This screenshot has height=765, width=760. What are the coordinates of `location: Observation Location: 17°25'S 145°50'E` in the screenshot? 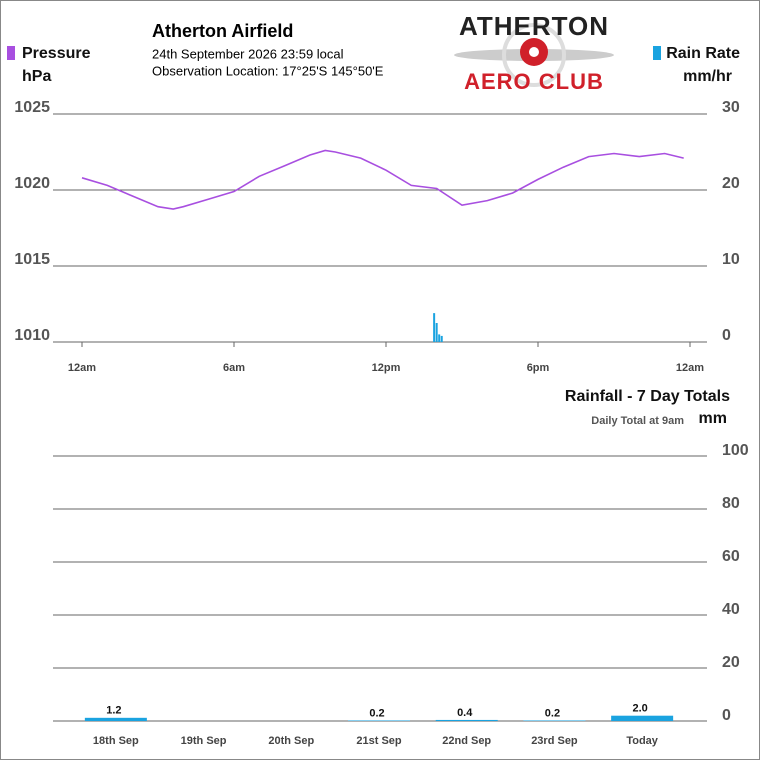 It's located at (268, 70).